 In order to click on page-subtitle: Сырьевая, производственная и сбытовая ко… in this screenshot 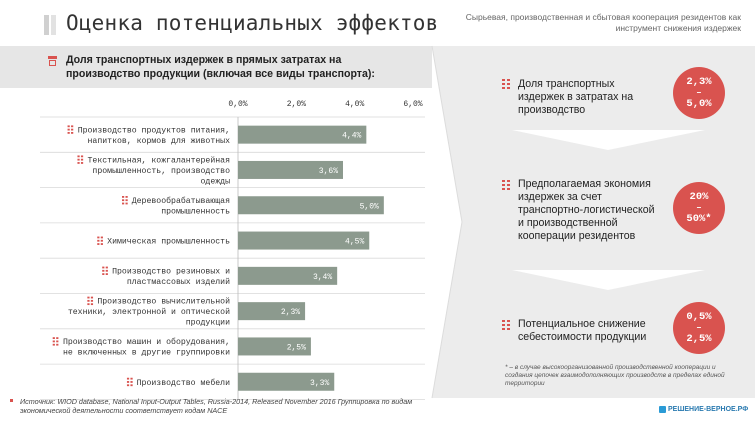, I will do `click(603, 22)`.